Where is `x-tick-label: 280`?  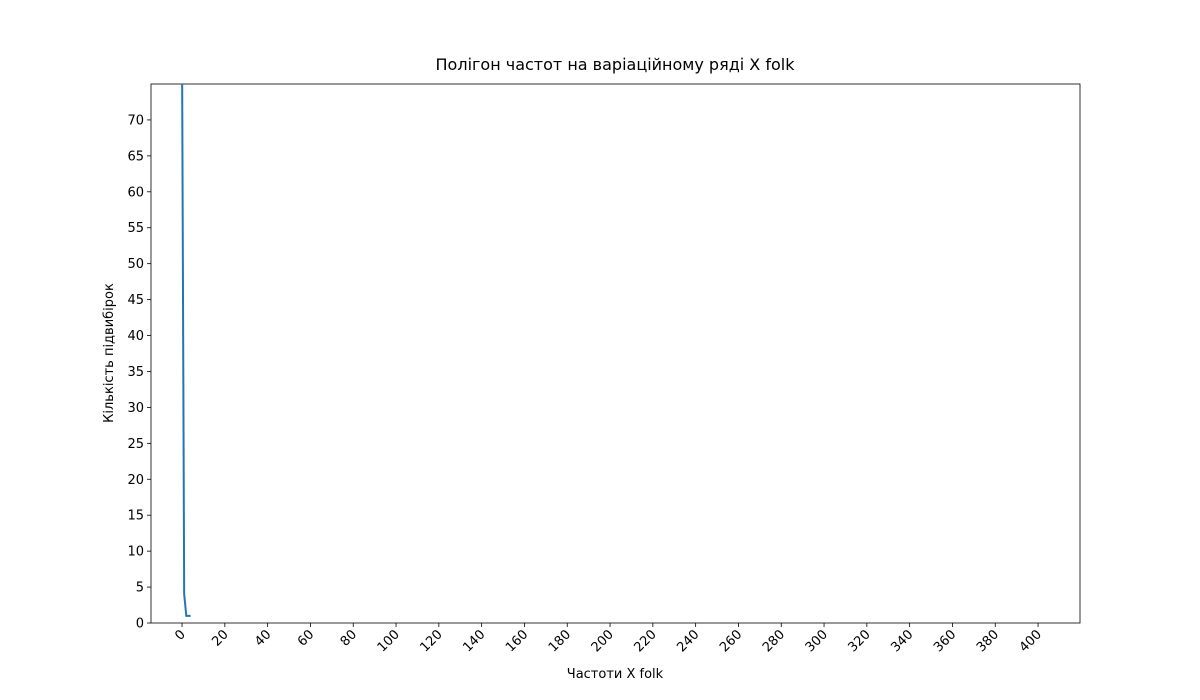 x-tick-label: 280 is located at coordinates (774, 641).